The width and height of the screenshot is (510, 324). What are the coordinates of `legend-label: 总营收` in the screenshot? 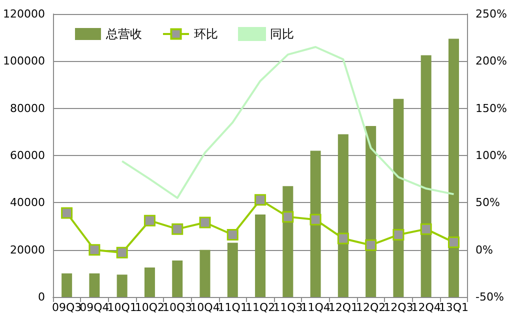 It's located at (123, 34).